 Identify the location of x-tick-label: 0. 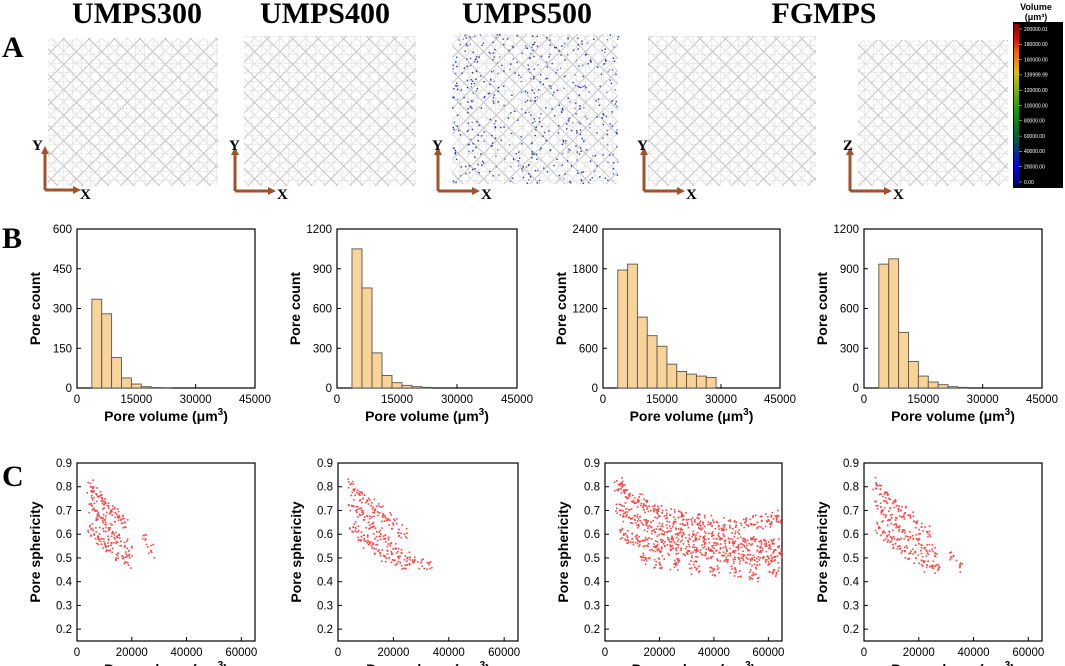
(77, 653).